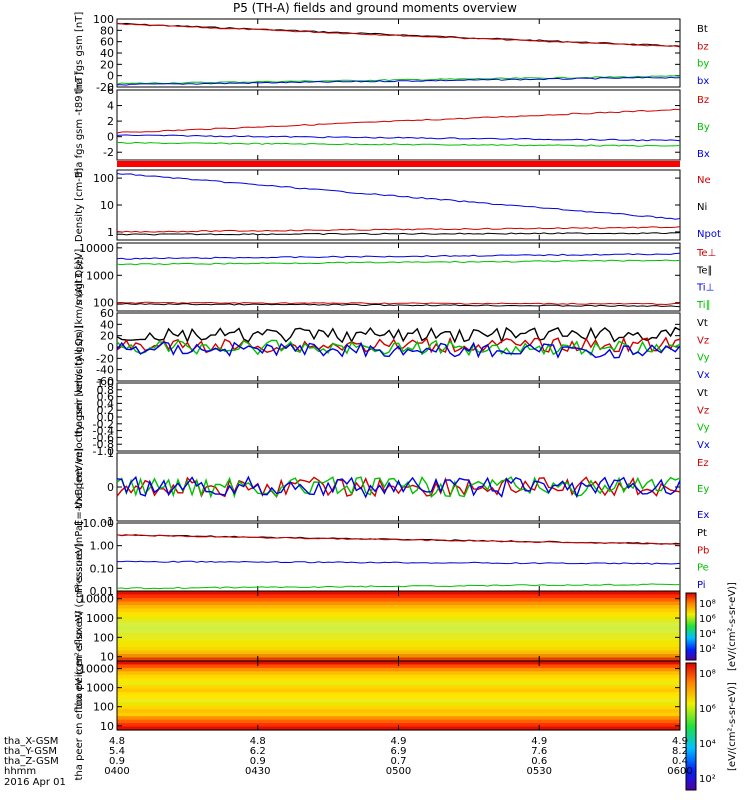  Describe the element at coordinates (691, 626) in the screenshot. I see `colorbar-scale` at that location.